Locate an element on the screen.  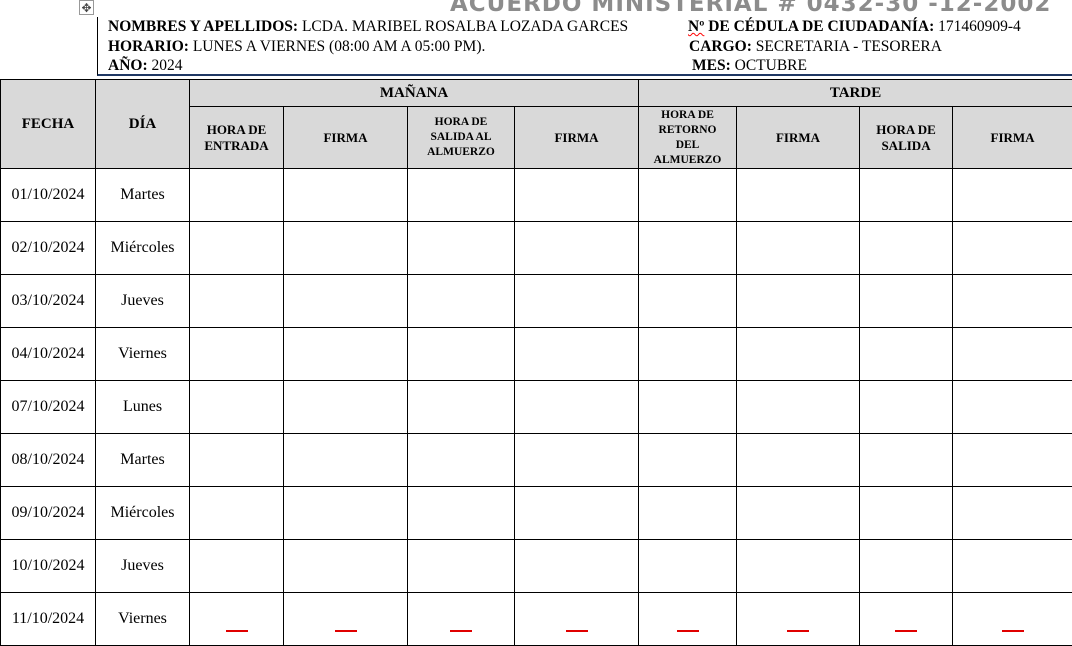
name-value: LCDA. MARIBEL ROSALBA LOZADA GARCES is located at coordinates (463, 26).